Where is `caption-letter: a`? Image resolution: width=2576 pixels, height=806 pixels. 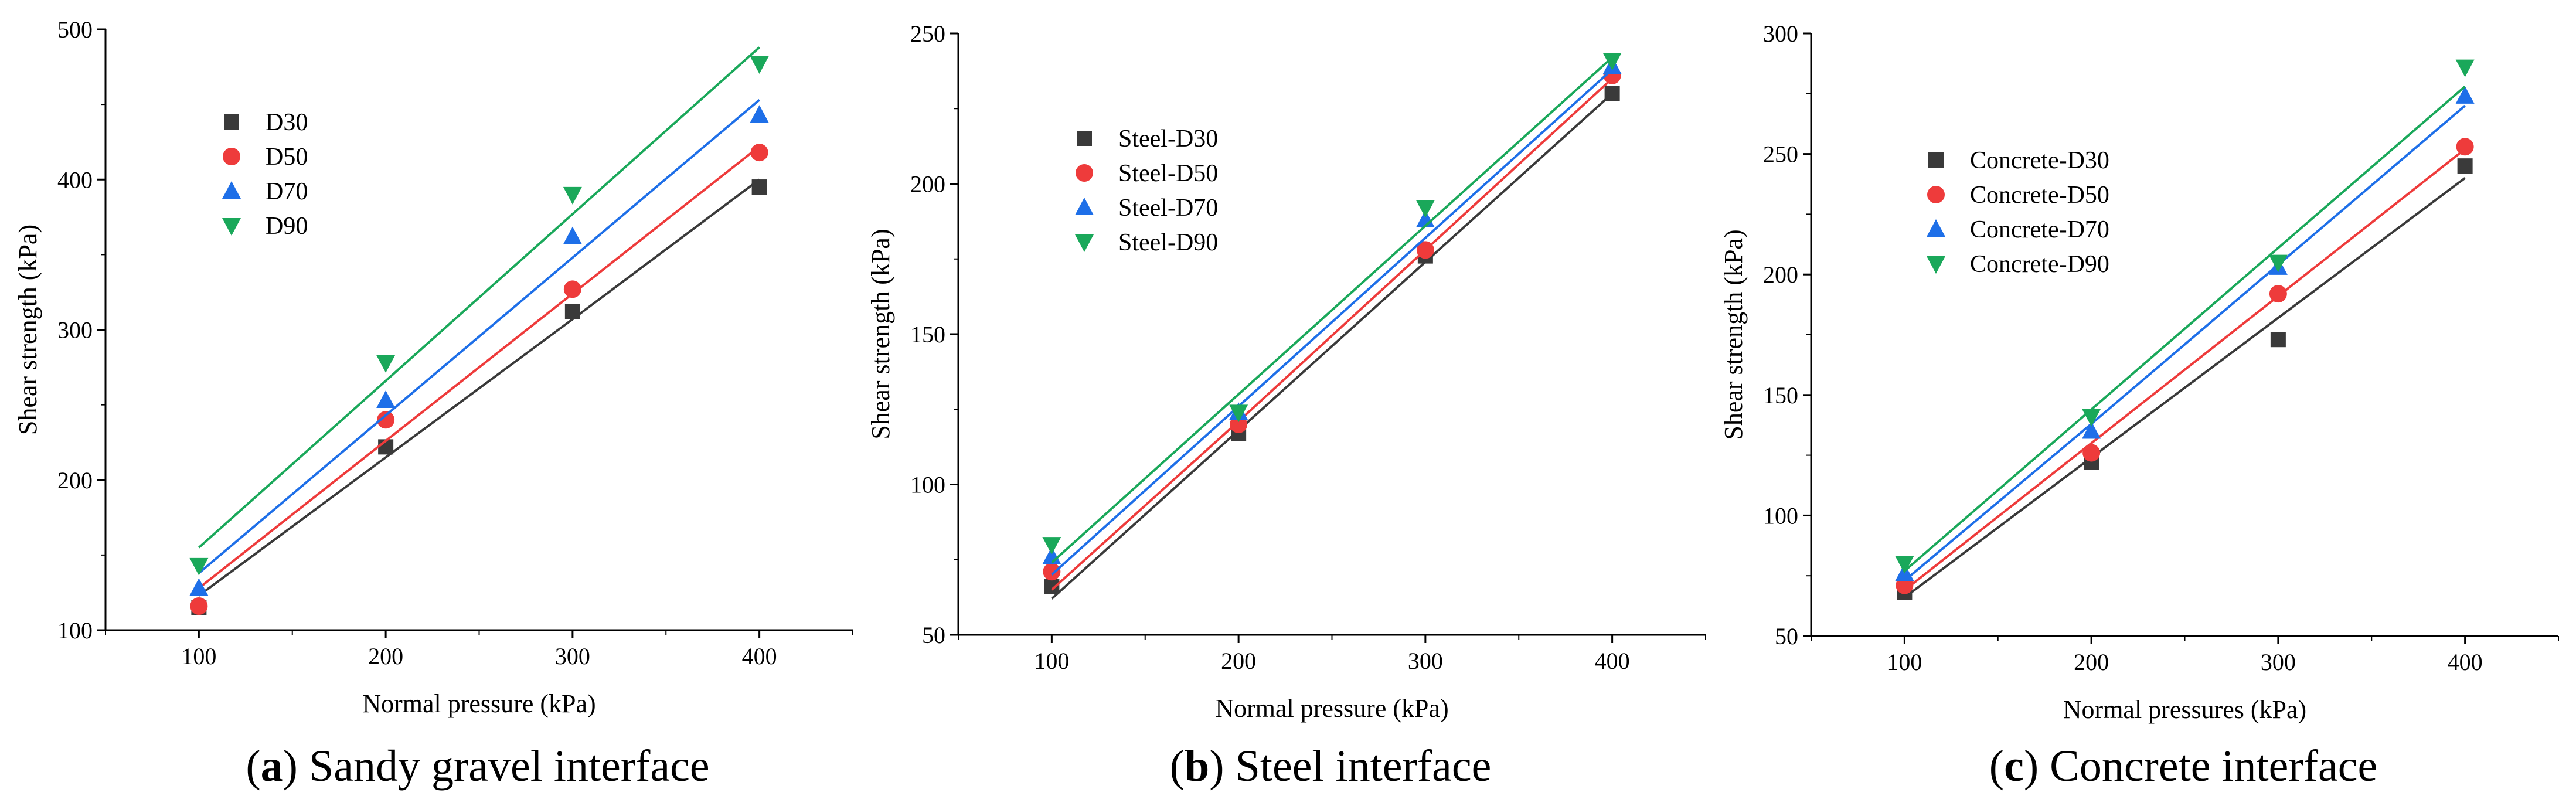
caption-letter: a is located at coordinates (272, 766).